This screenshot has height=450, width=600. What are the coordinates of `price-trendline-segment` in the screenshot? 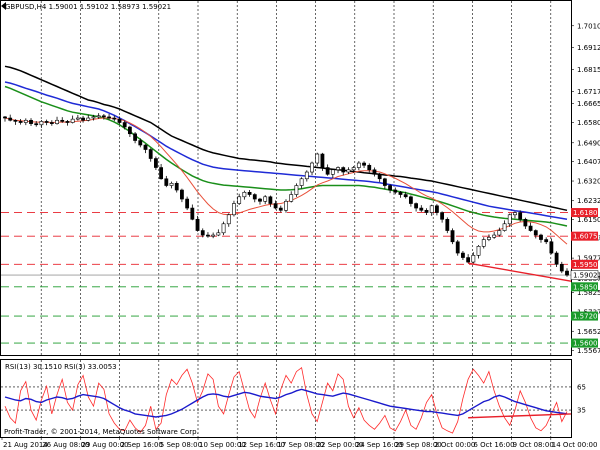 It's located at (520, 272).